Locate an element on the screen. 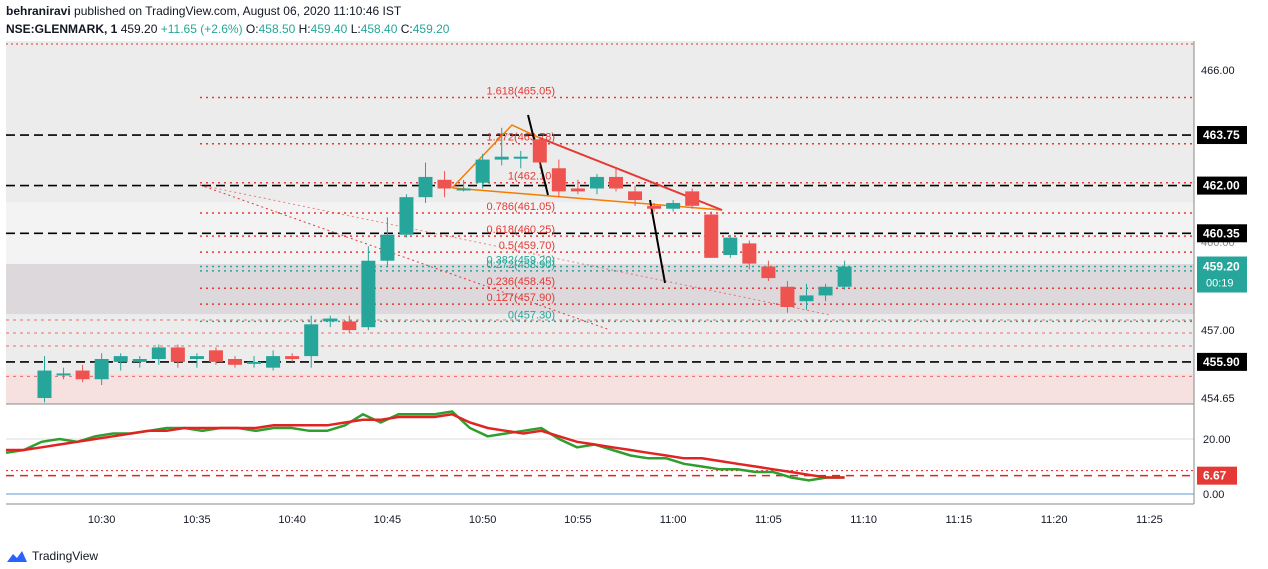 This screenshot has width=1268, height=569. tradingview-brand-name: TradingView is located at coordinates (65, 556).